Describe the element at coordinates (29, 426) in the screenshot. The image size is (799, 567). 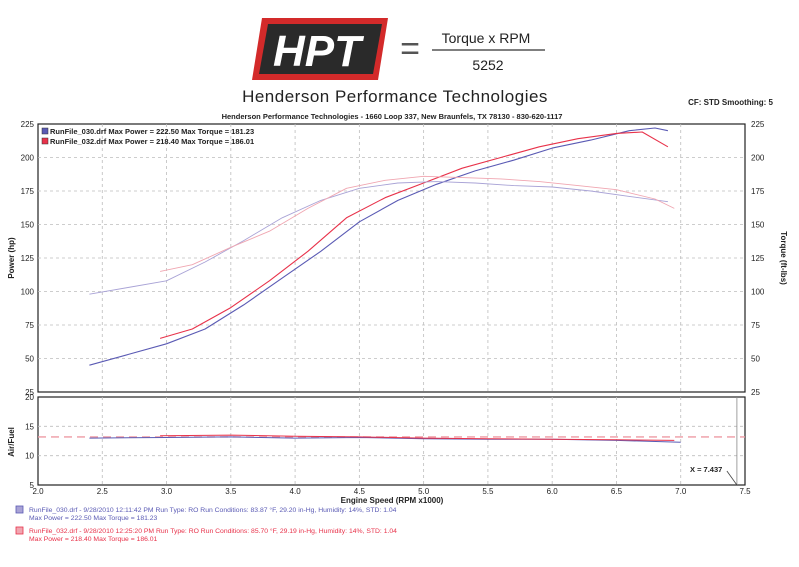
I see `afr-tick-label: 15` at that location.